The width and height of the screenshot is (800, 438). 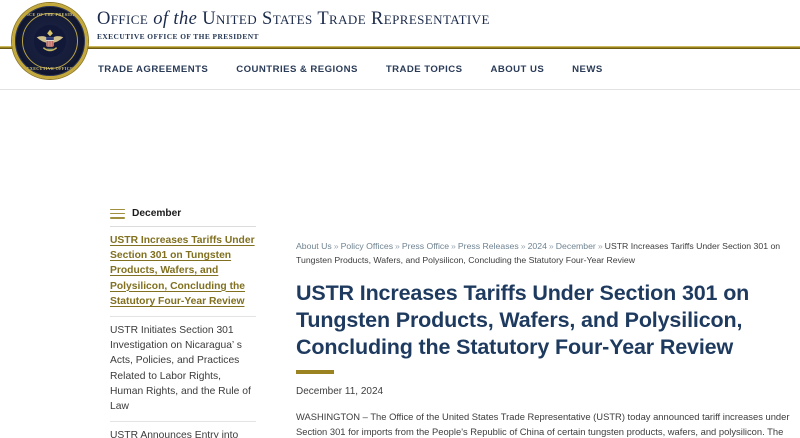 What do you see at coordinates (587, 69) in the screenshot?
I see `nav-item-news: NEWS` at bounding box center [587, 69].